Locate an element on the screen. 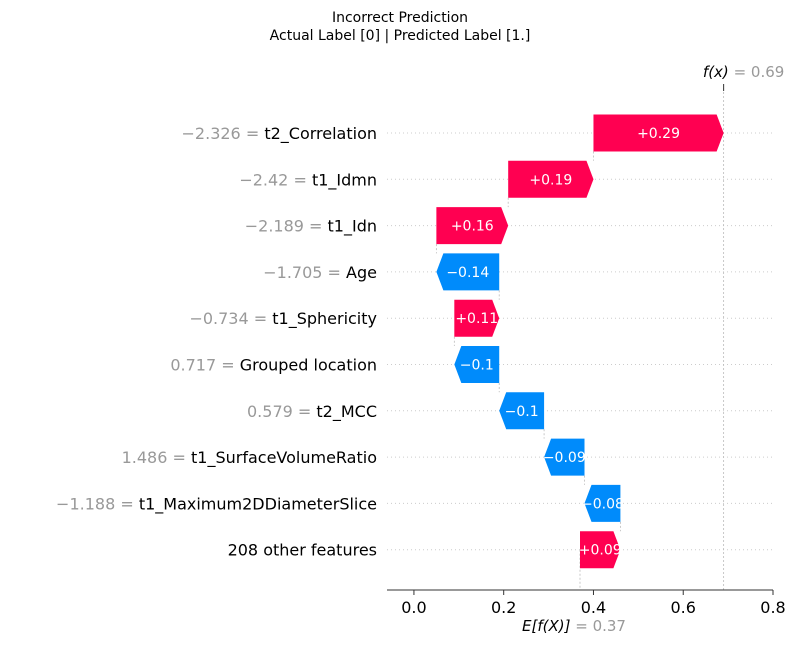  feature-name: t1_SurfaceVolumeRatio is located at coordinates (284, 458).